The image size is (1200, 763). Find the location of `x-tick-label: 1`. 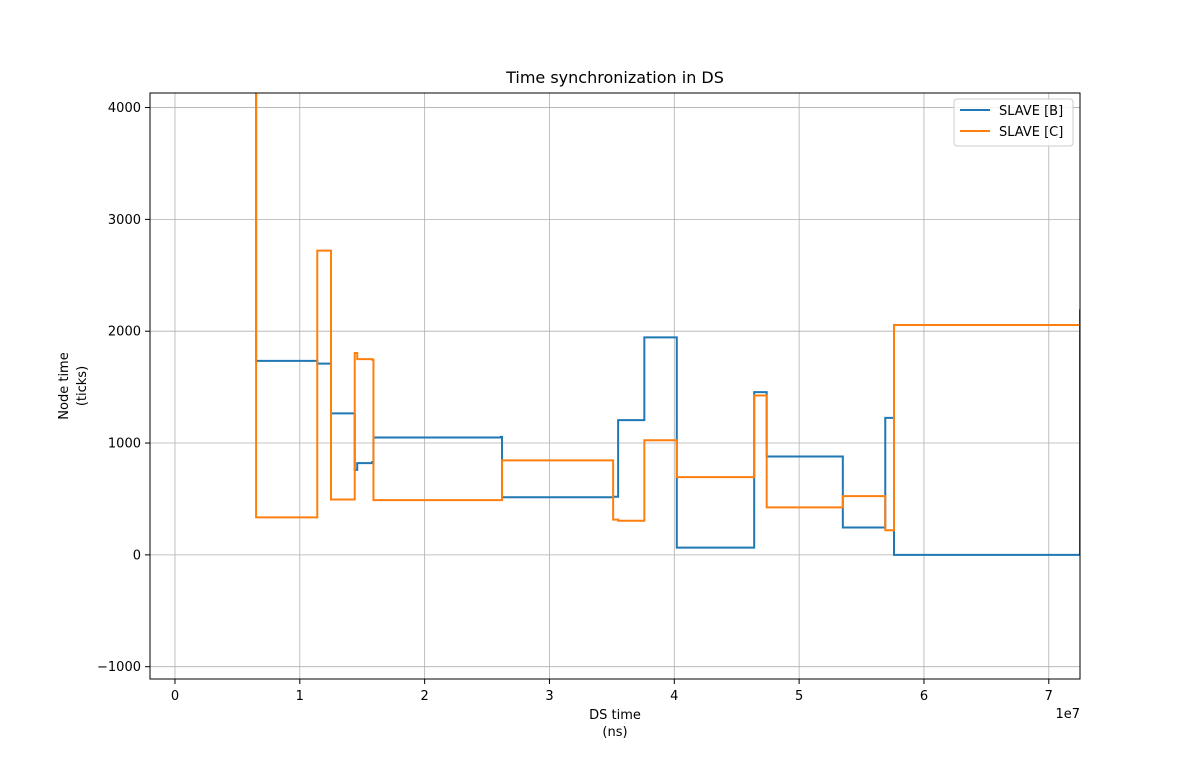

x-tick-label: 1 is located at coordinates (300, 696).